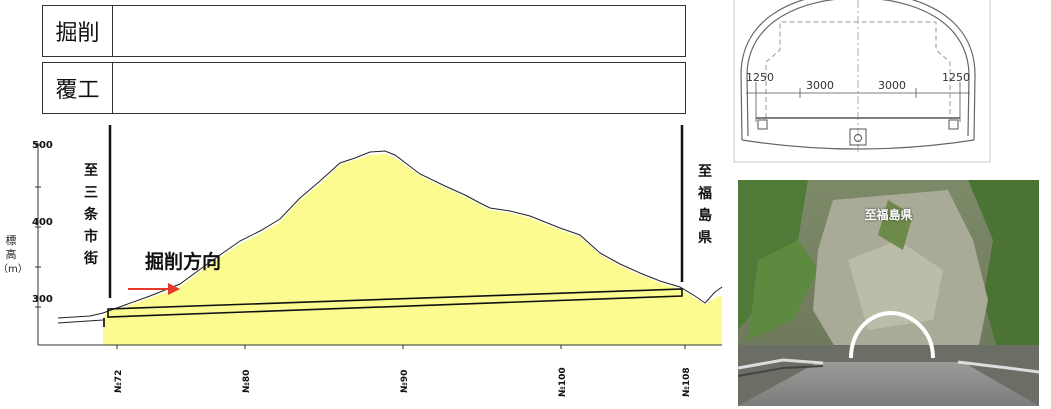 The width and height of the screenshot is (1051, 409). What do you see at coordinates (247, 381) in the screenshot?
I see `x-tick-label: №80` at bounding box center [247, 381].